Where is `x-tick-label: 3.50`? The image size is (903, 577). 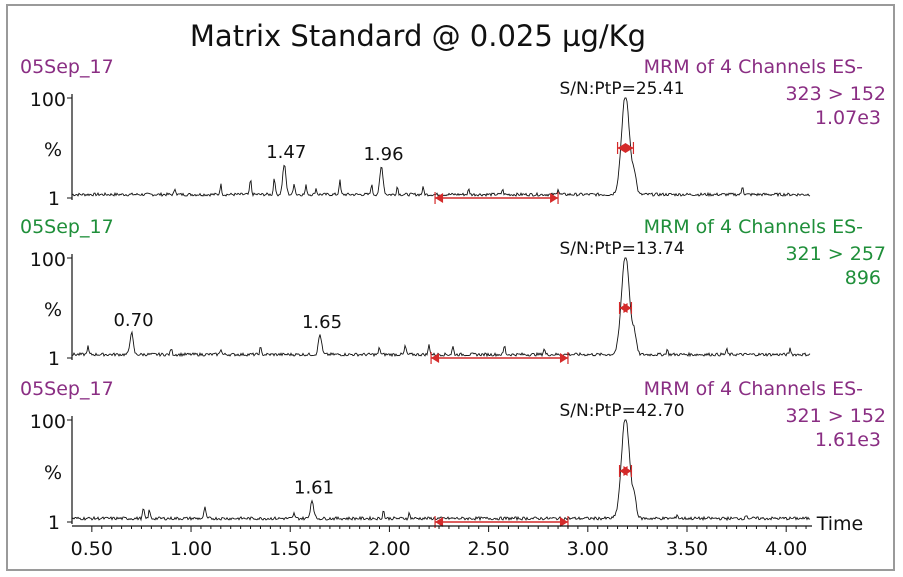 x-tick-label: 3.50 is located at coordinates (687, 549).